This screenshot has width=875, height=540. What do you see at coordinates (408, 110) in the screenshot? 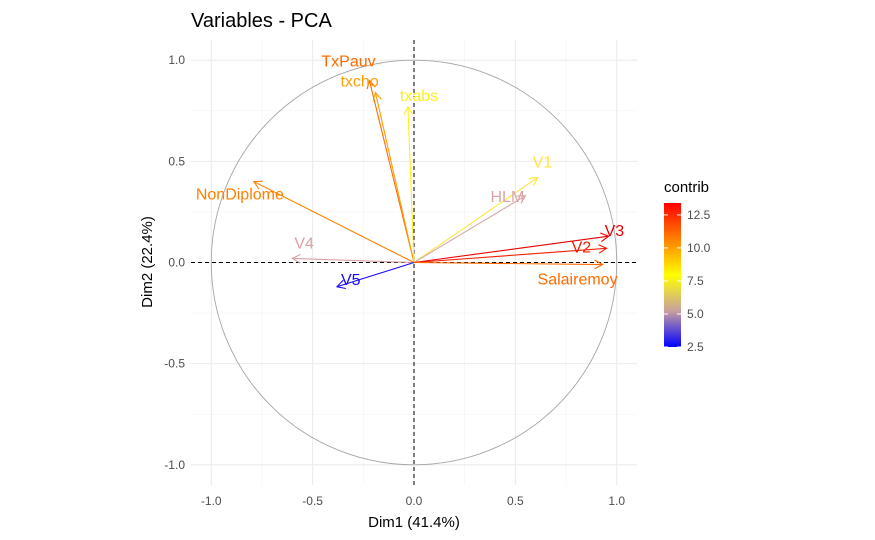
I see `arrowhead-txabs` at bounding box center [408, 110].